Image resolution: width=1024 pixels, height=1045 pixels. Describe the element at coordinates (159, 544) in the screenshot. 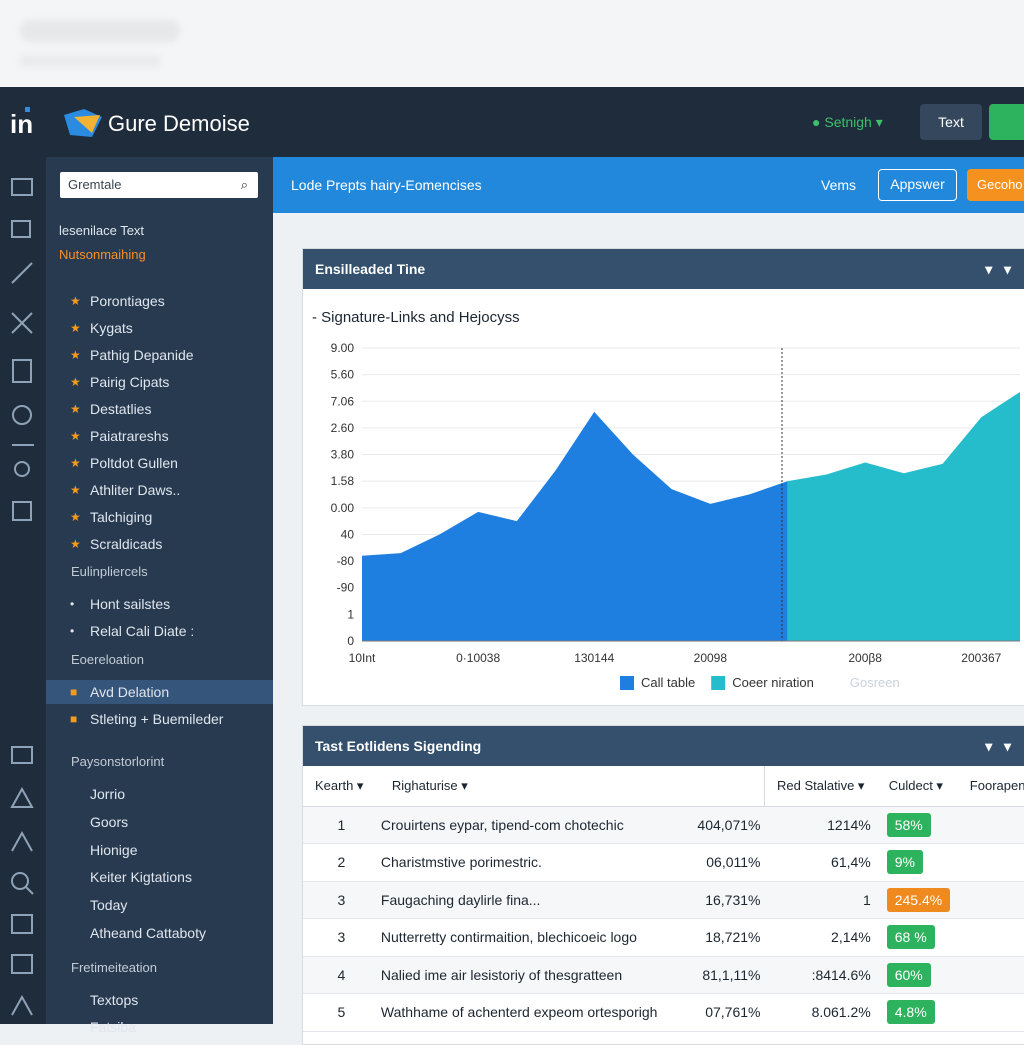

I see `nav-item: ★ Scraldicads` at that location.